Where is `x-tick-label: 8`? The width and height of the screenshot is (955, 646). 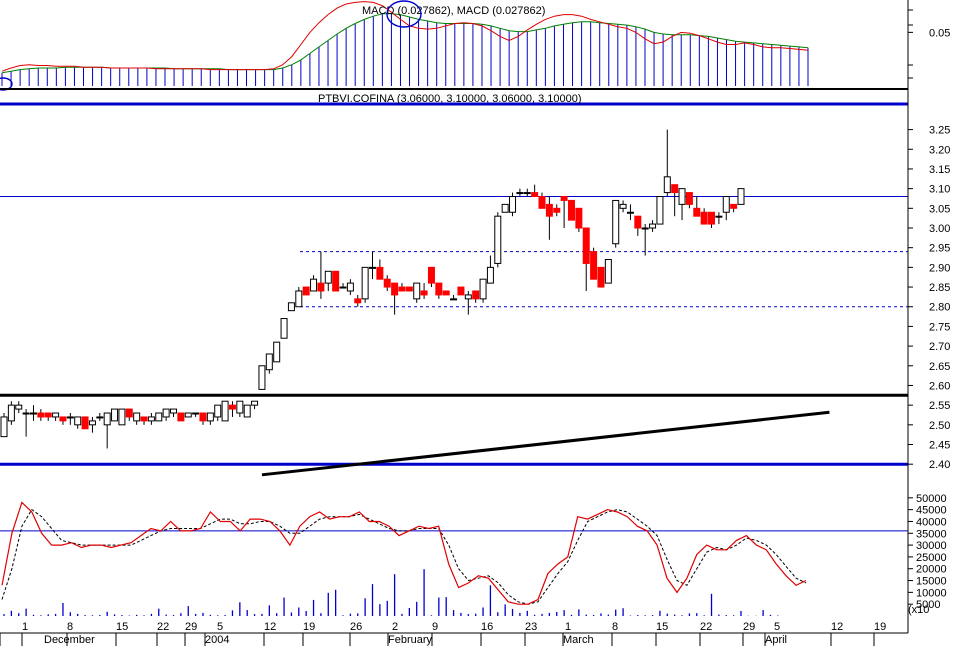 x-tick-label: 8 is located at coordinates (615, 627).